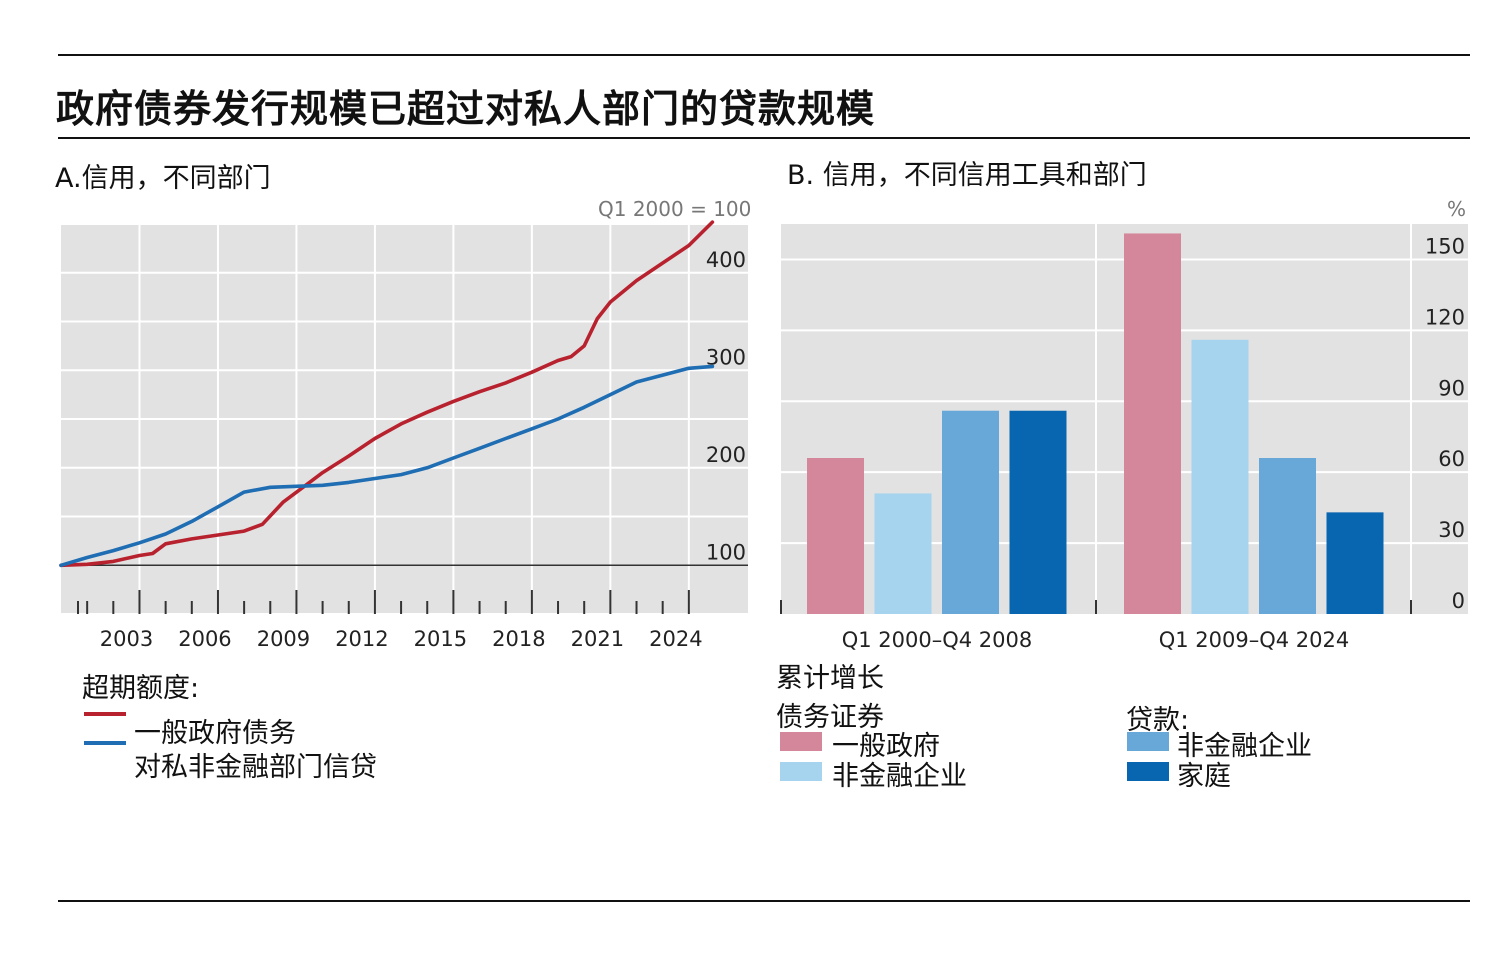 This screenshot has height=954, width=1512. I want to click on top-rule, so click(764, 55).